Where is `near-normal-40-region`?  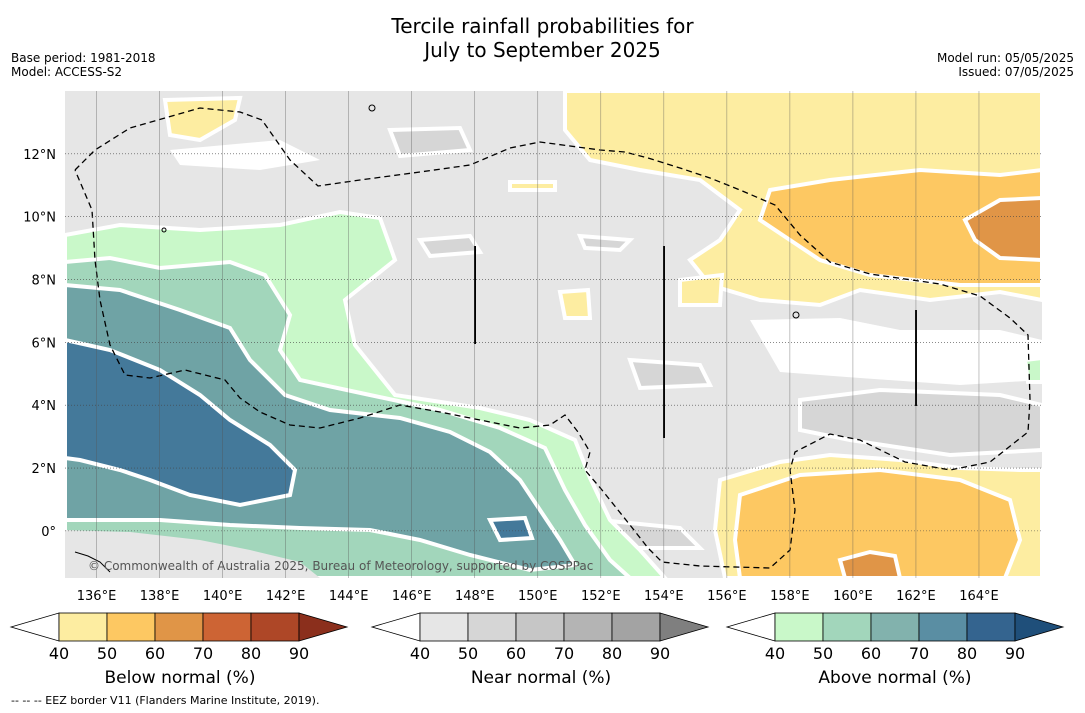 near-normal-40-region is located at coordinates (192, 554).